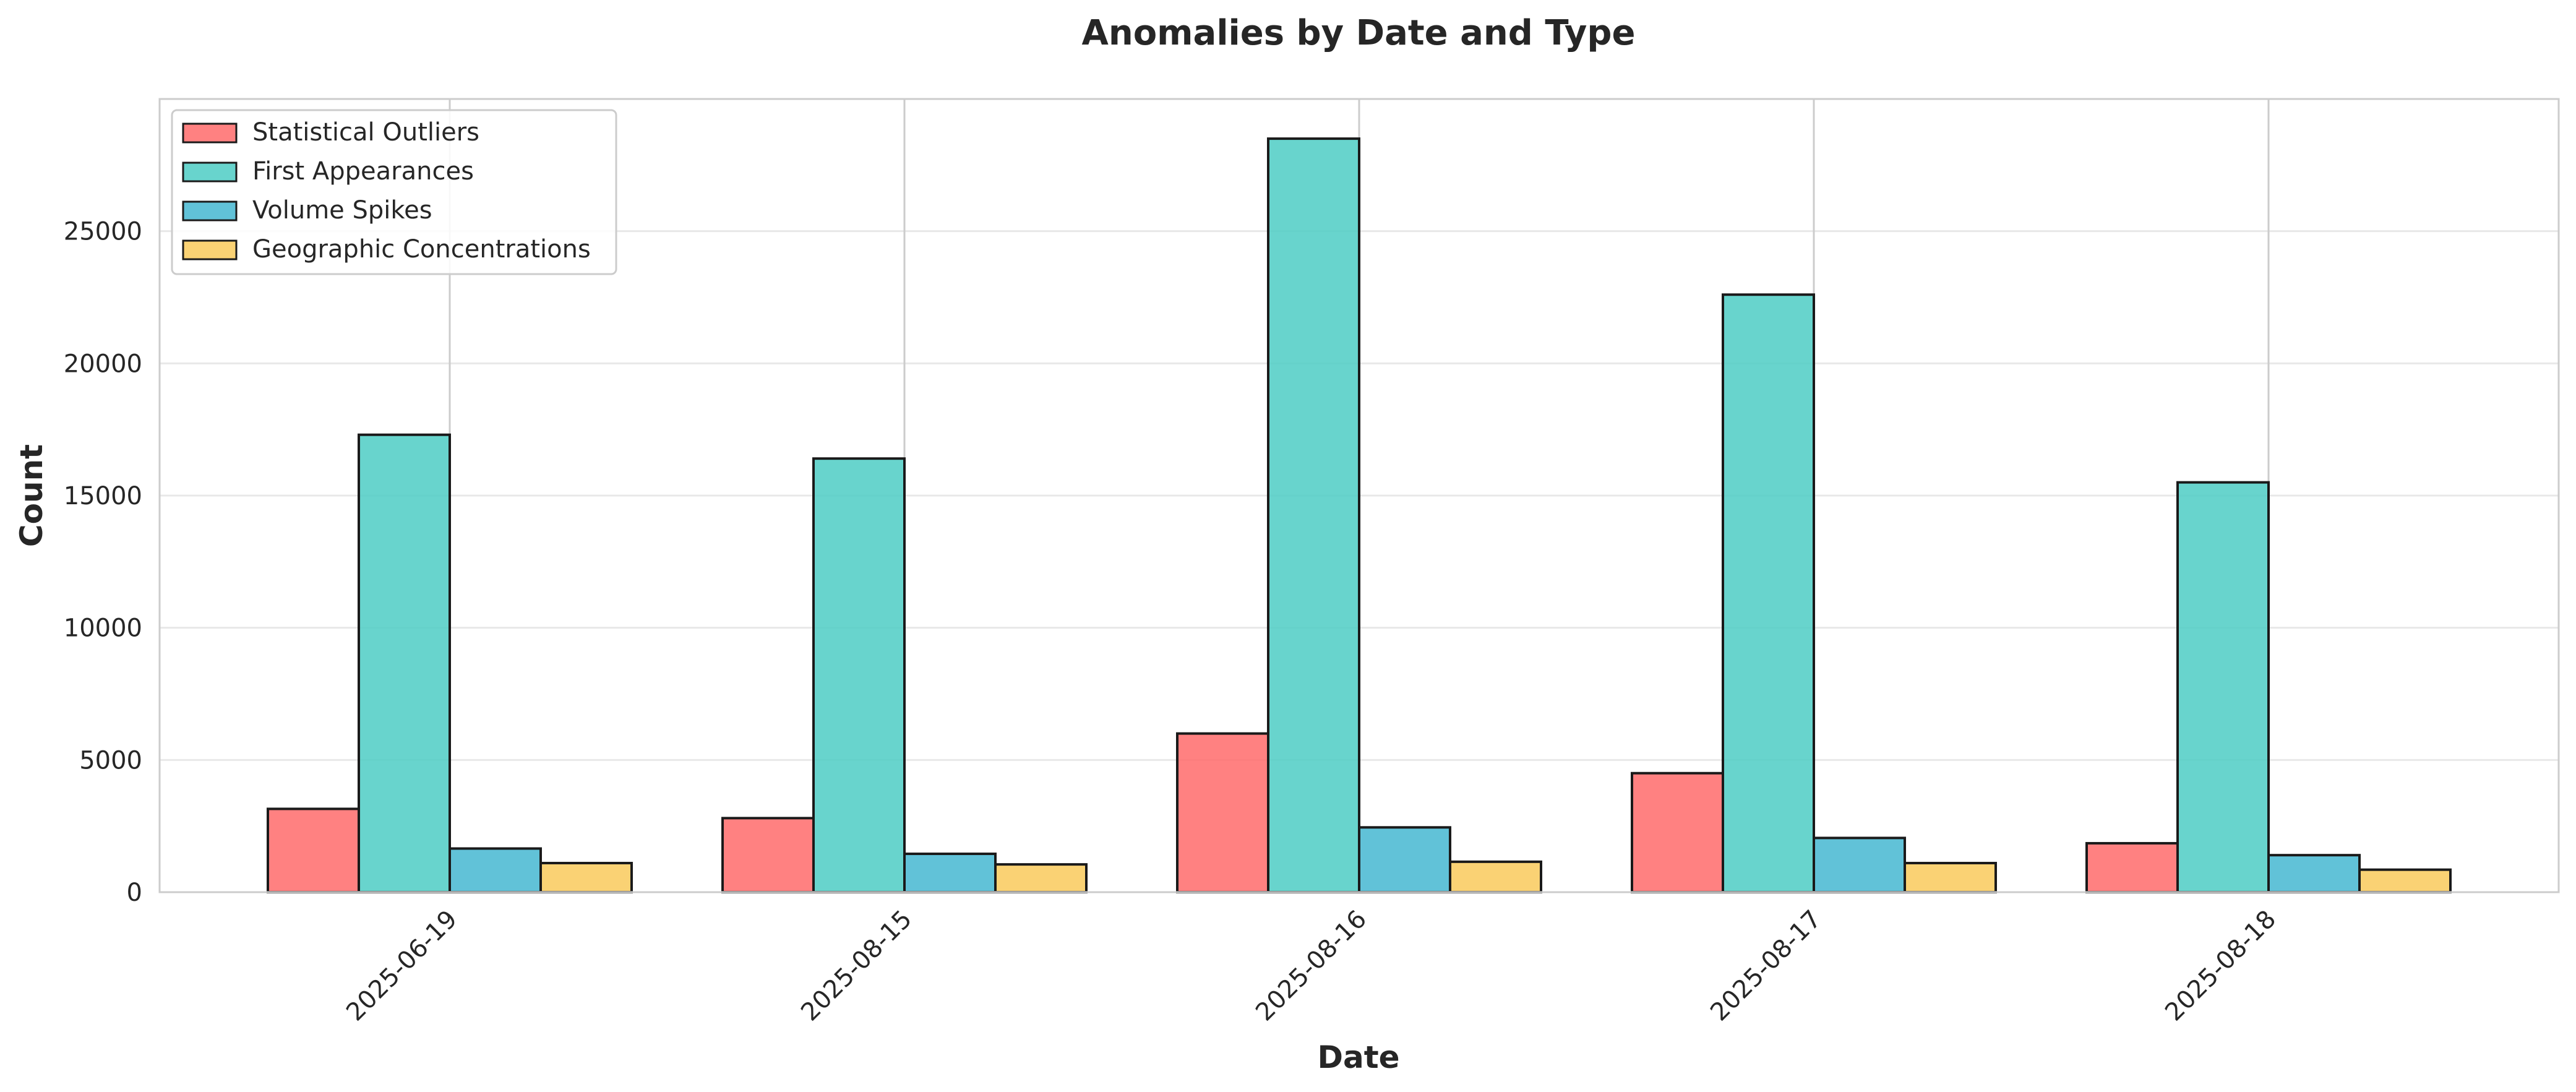 The width and height of the screenshot is (2576, 1092). I want to click on y-tick-label: 15000, so click(103, 496).